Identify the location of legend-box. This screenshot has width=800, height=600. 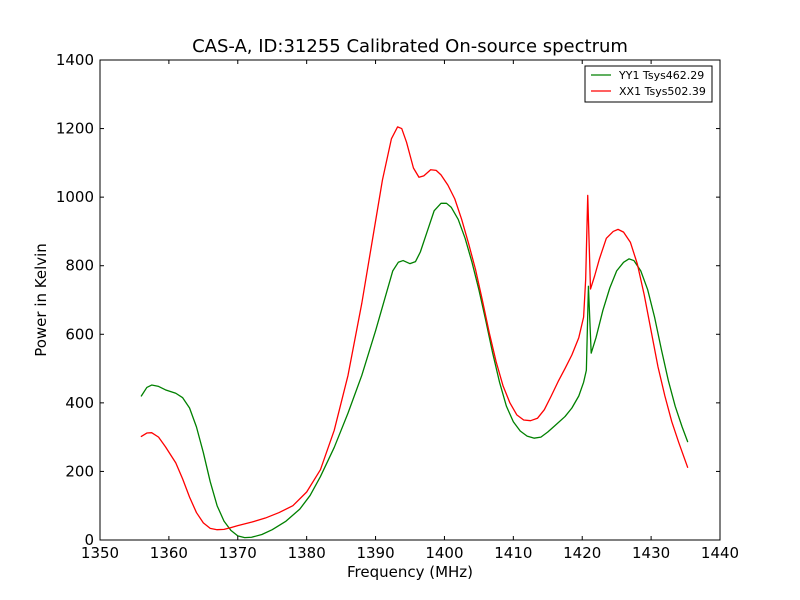
(648, 84).